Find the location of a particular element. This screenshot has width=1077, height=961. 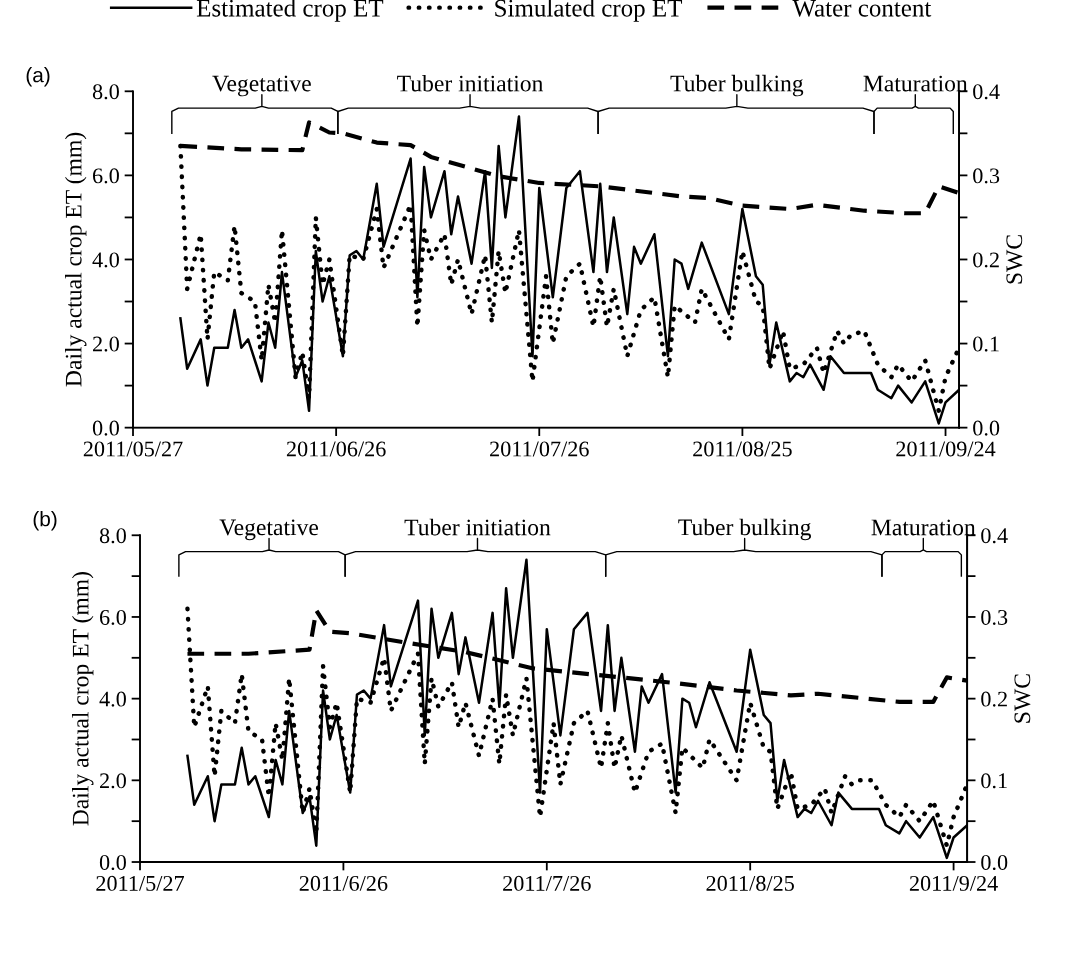

legend-label: Water content is located at coordinates (862, 8).